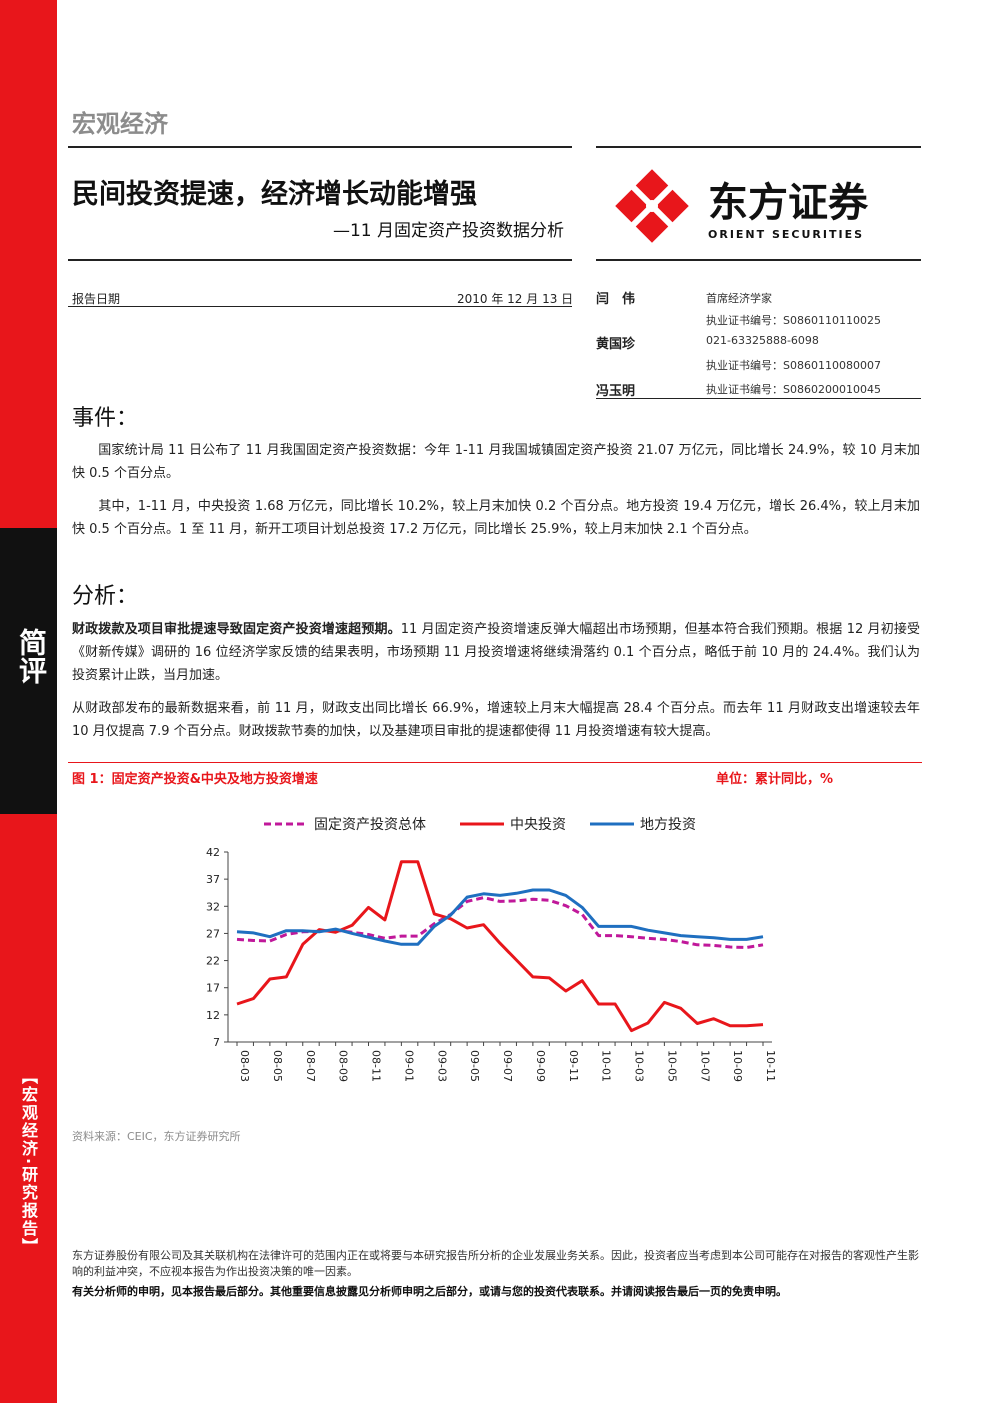  Describe the element at coordinates (495, 762) in the screenshot. I see `figure-rule` at that location.